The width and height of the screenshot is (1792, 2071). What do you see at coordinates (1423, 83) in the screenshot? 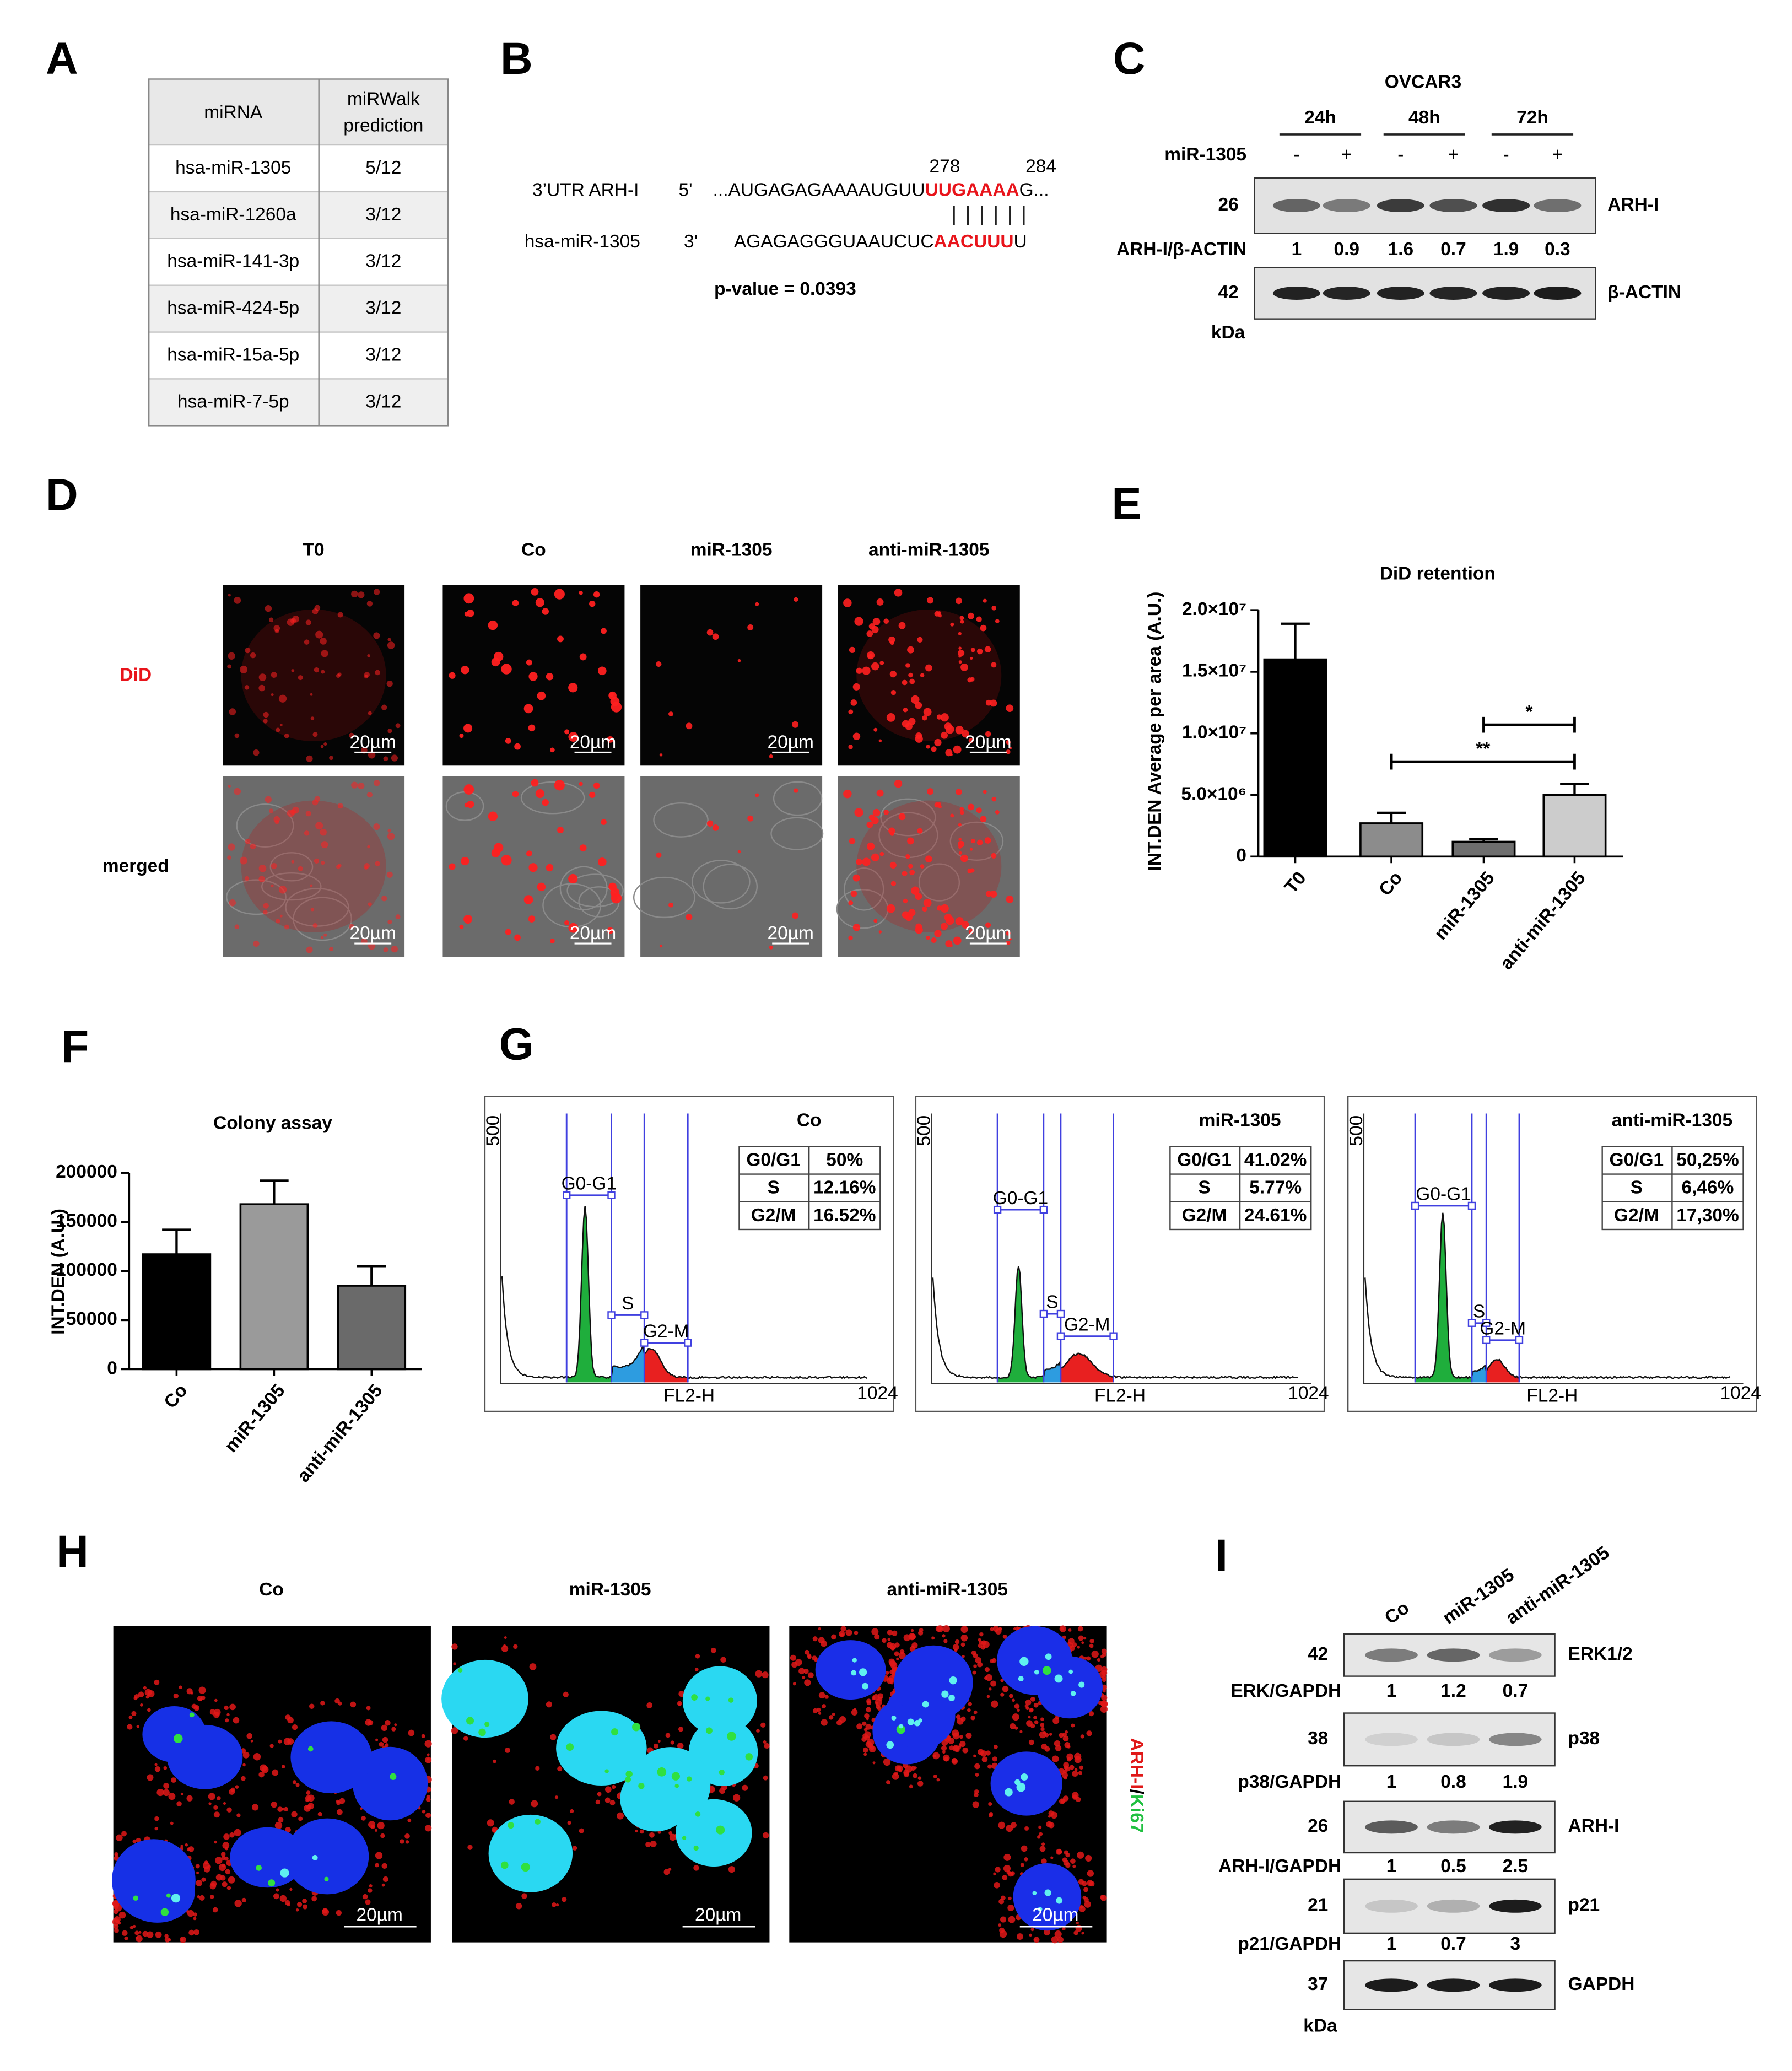
I see `cell-line: OVCAR3` at bounding box center [1423, 83].